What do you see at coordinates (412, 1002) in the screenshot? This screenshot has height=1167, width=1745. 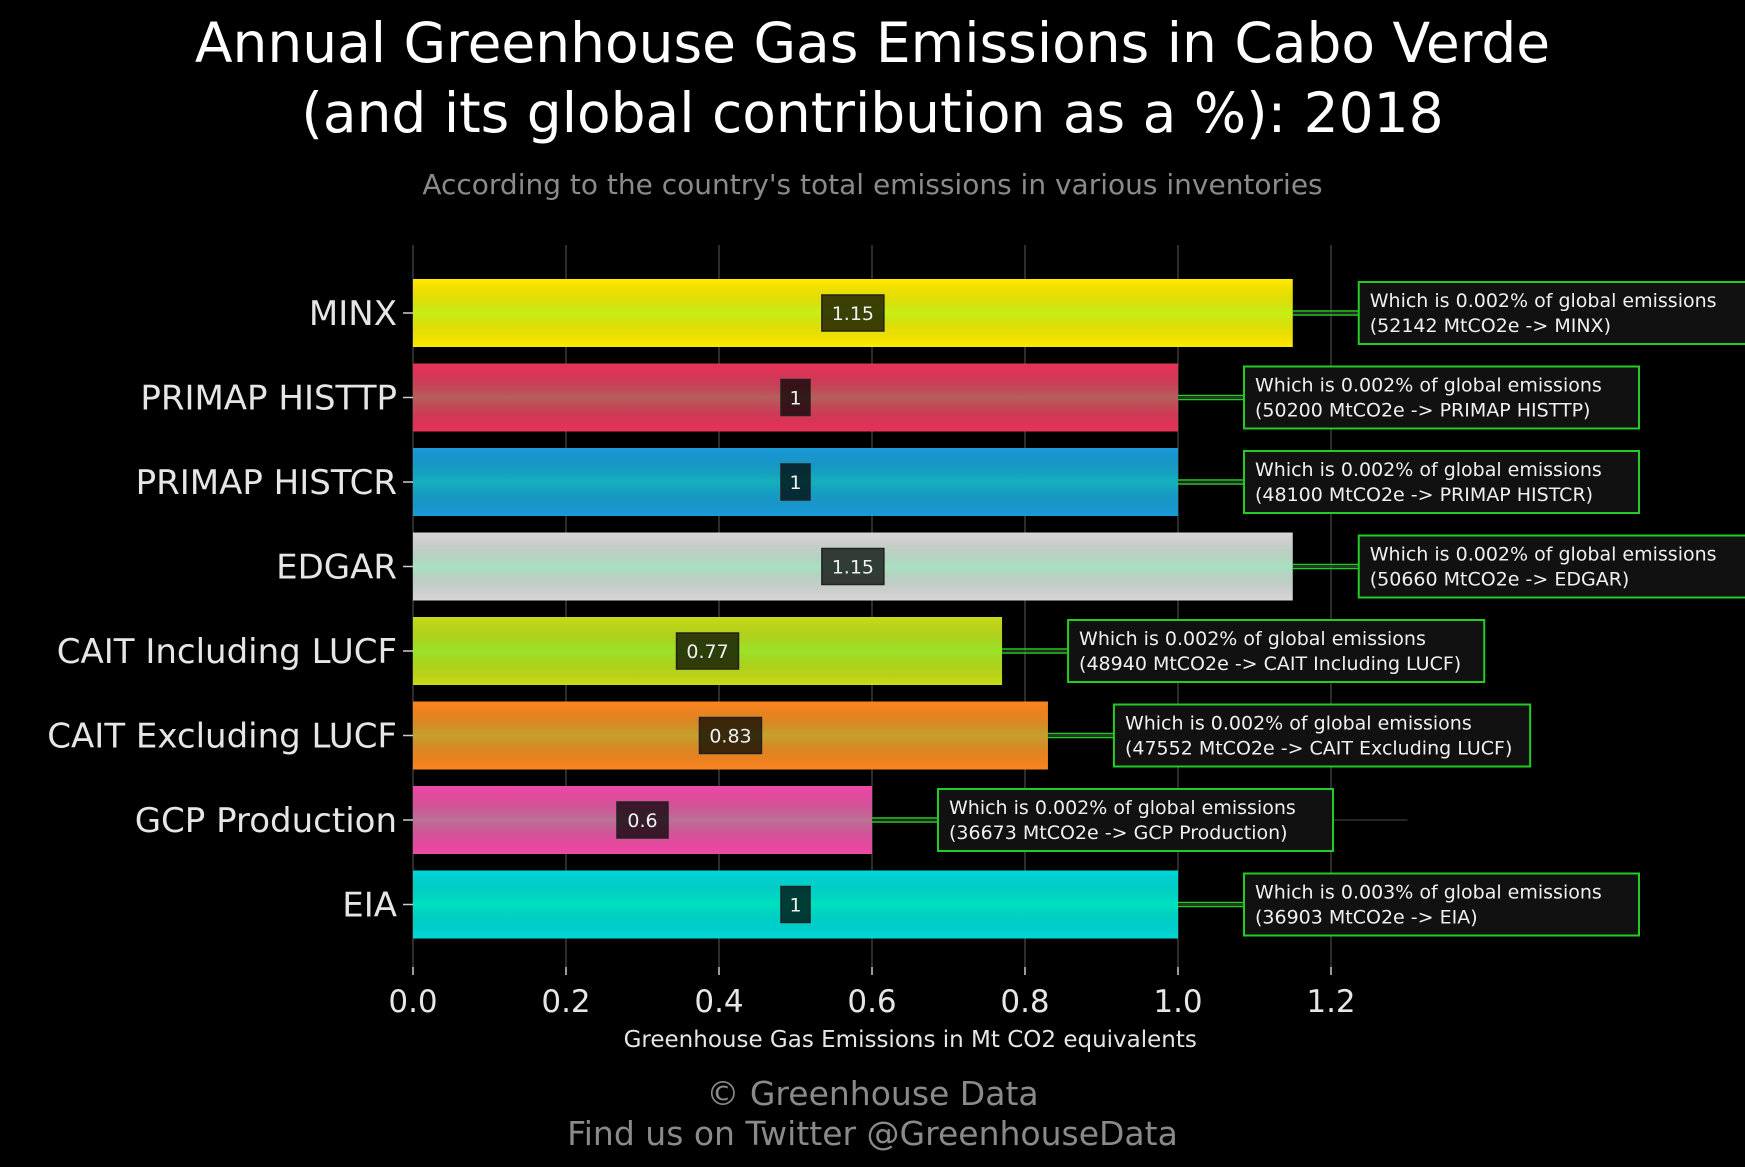 I see `xtick-label: 0.0` at bounding box center [412, 1002].